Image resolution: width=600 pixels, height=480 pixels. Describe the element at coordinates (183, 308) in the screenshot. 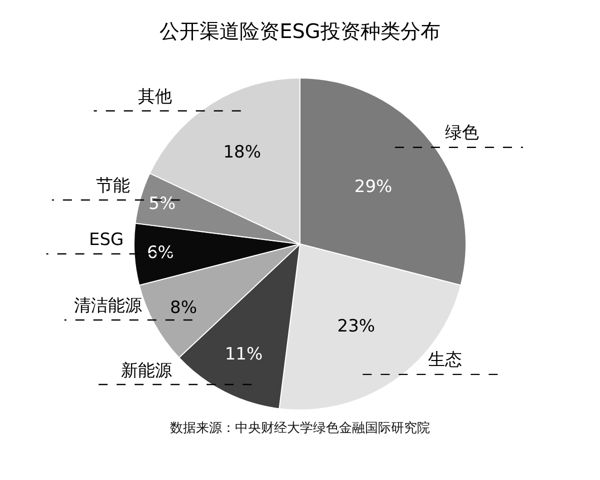

I see `data-label: 8%` at that location.